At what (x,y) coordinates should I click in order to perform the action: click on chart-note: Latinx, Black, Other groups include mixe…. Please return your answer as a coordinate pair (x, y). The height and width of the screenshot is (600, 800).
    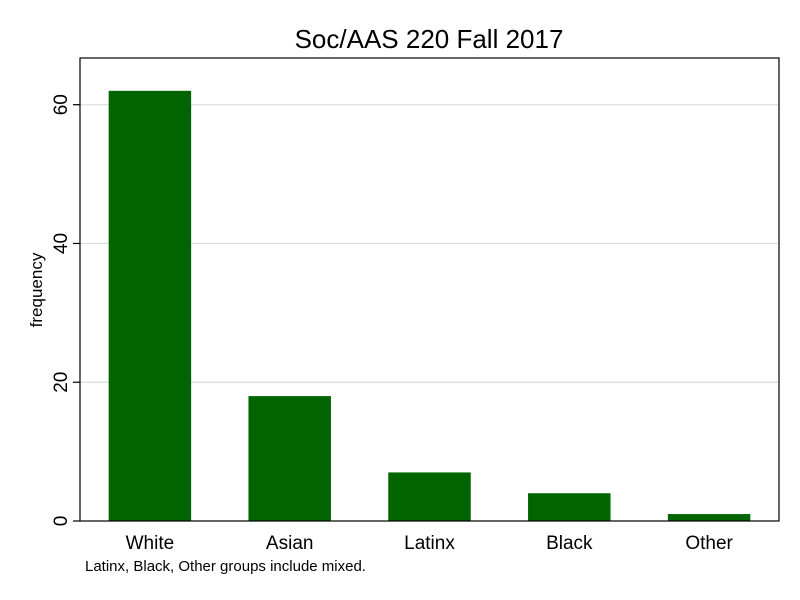
    Looking at the image, I should click on (225, 566).